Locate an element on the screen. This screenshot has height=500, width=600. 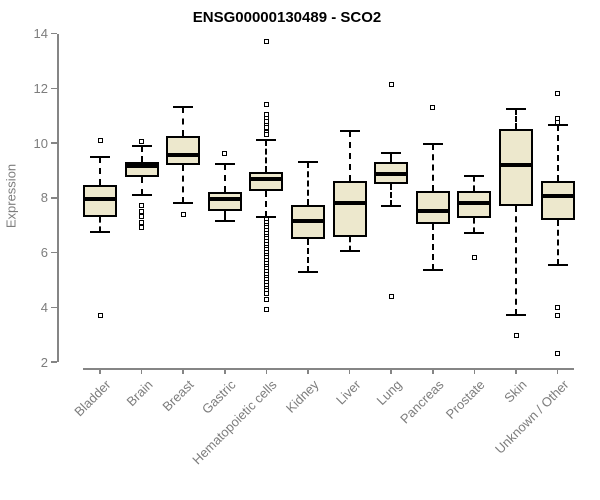
y-tick-label: 4 is located at coordinates (44, 307).